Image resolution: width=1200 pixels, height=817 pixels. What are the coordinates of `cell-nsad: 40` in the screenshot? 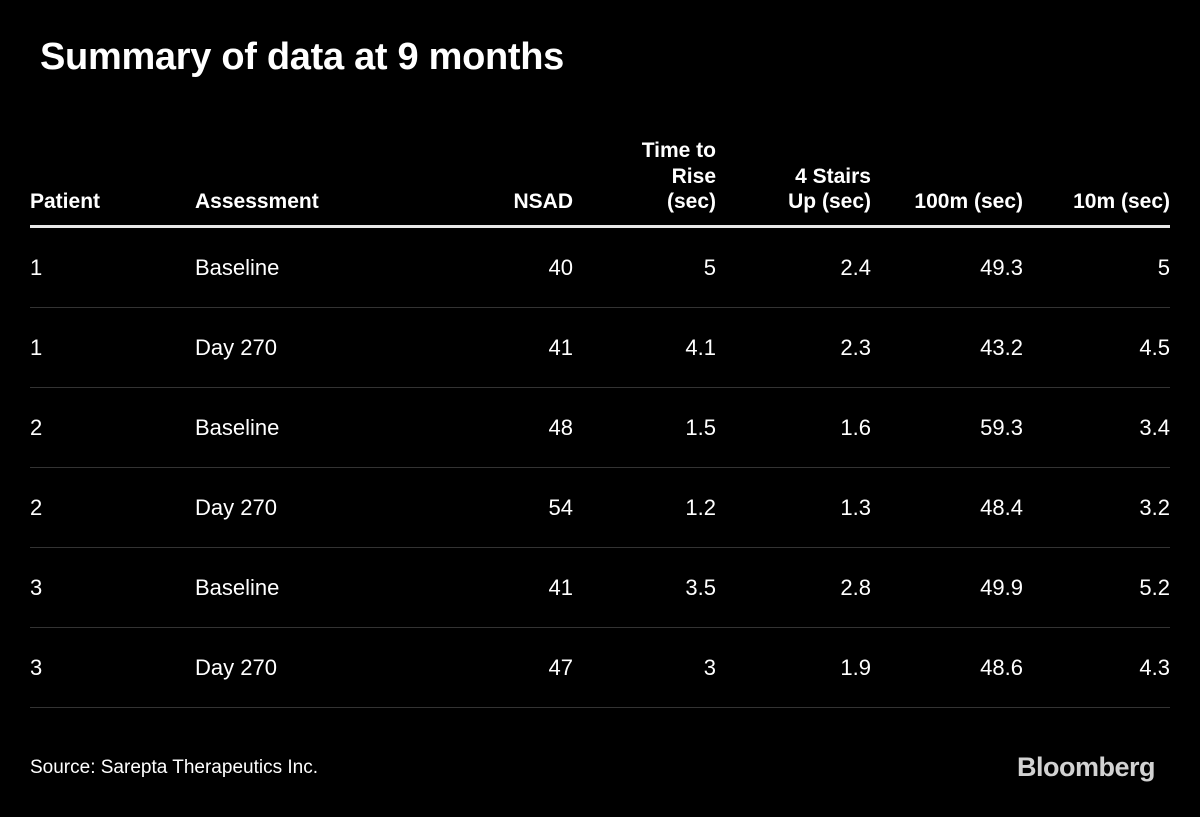 It's located at (560, 267).